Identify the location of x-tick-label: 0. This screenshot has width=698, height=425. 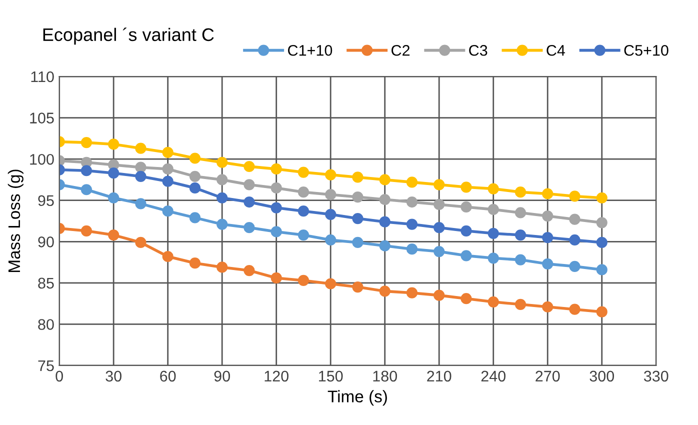
(59, 376).